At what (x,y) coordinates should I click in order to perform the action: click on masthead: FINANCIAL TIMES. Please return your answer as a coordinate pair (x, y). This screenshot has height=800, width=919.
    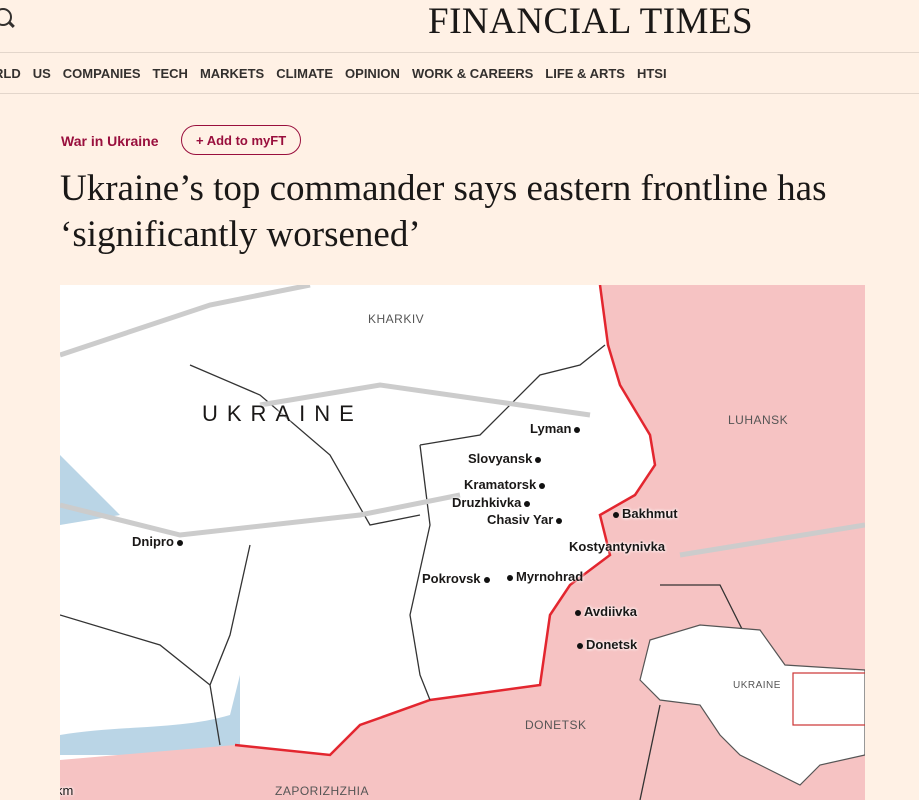
    Looking at the image, I should click on (459, 26).